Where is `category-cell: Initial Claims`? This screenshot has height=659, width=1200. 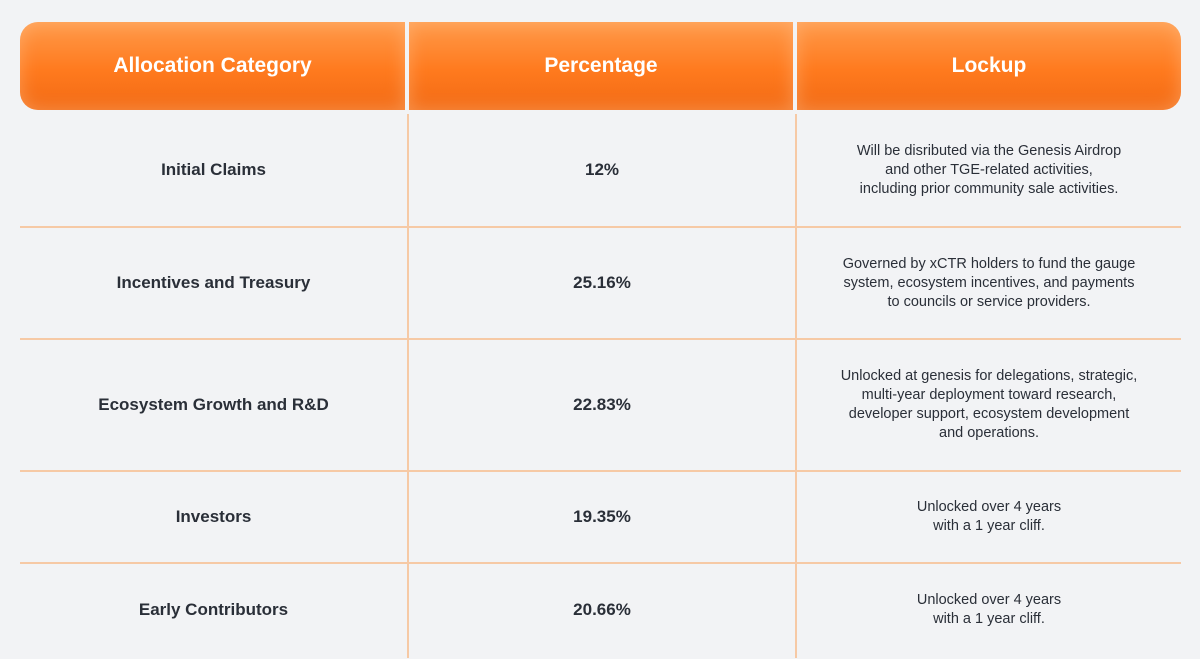
category-cell: Initial Claims is located at coordinates (213, 169).